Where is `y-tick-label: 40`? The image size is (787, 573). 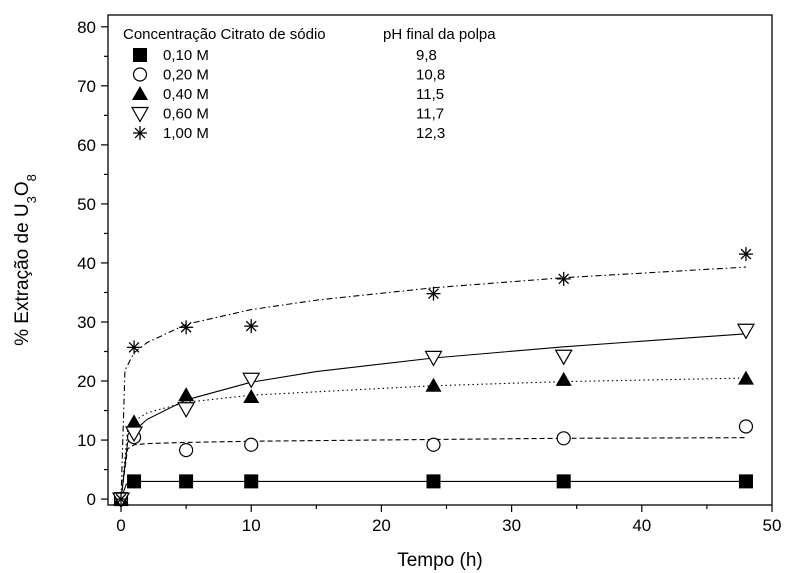 y-tick-label: 40 is located at coordinates (86, 263).